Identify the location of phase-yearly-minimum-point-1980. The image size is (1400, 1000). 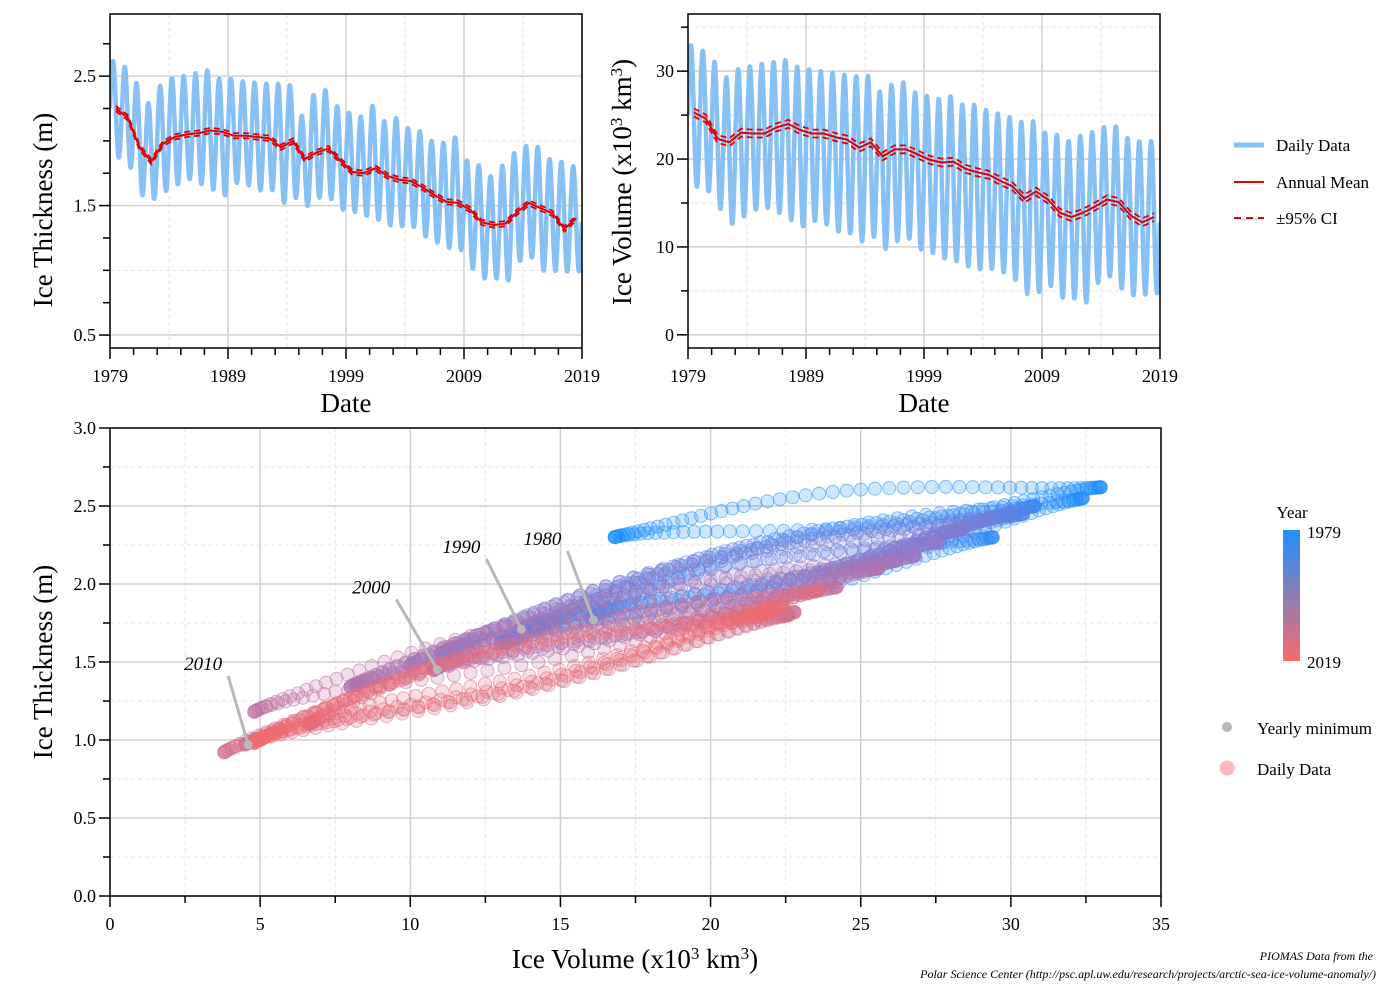
(593, 620).